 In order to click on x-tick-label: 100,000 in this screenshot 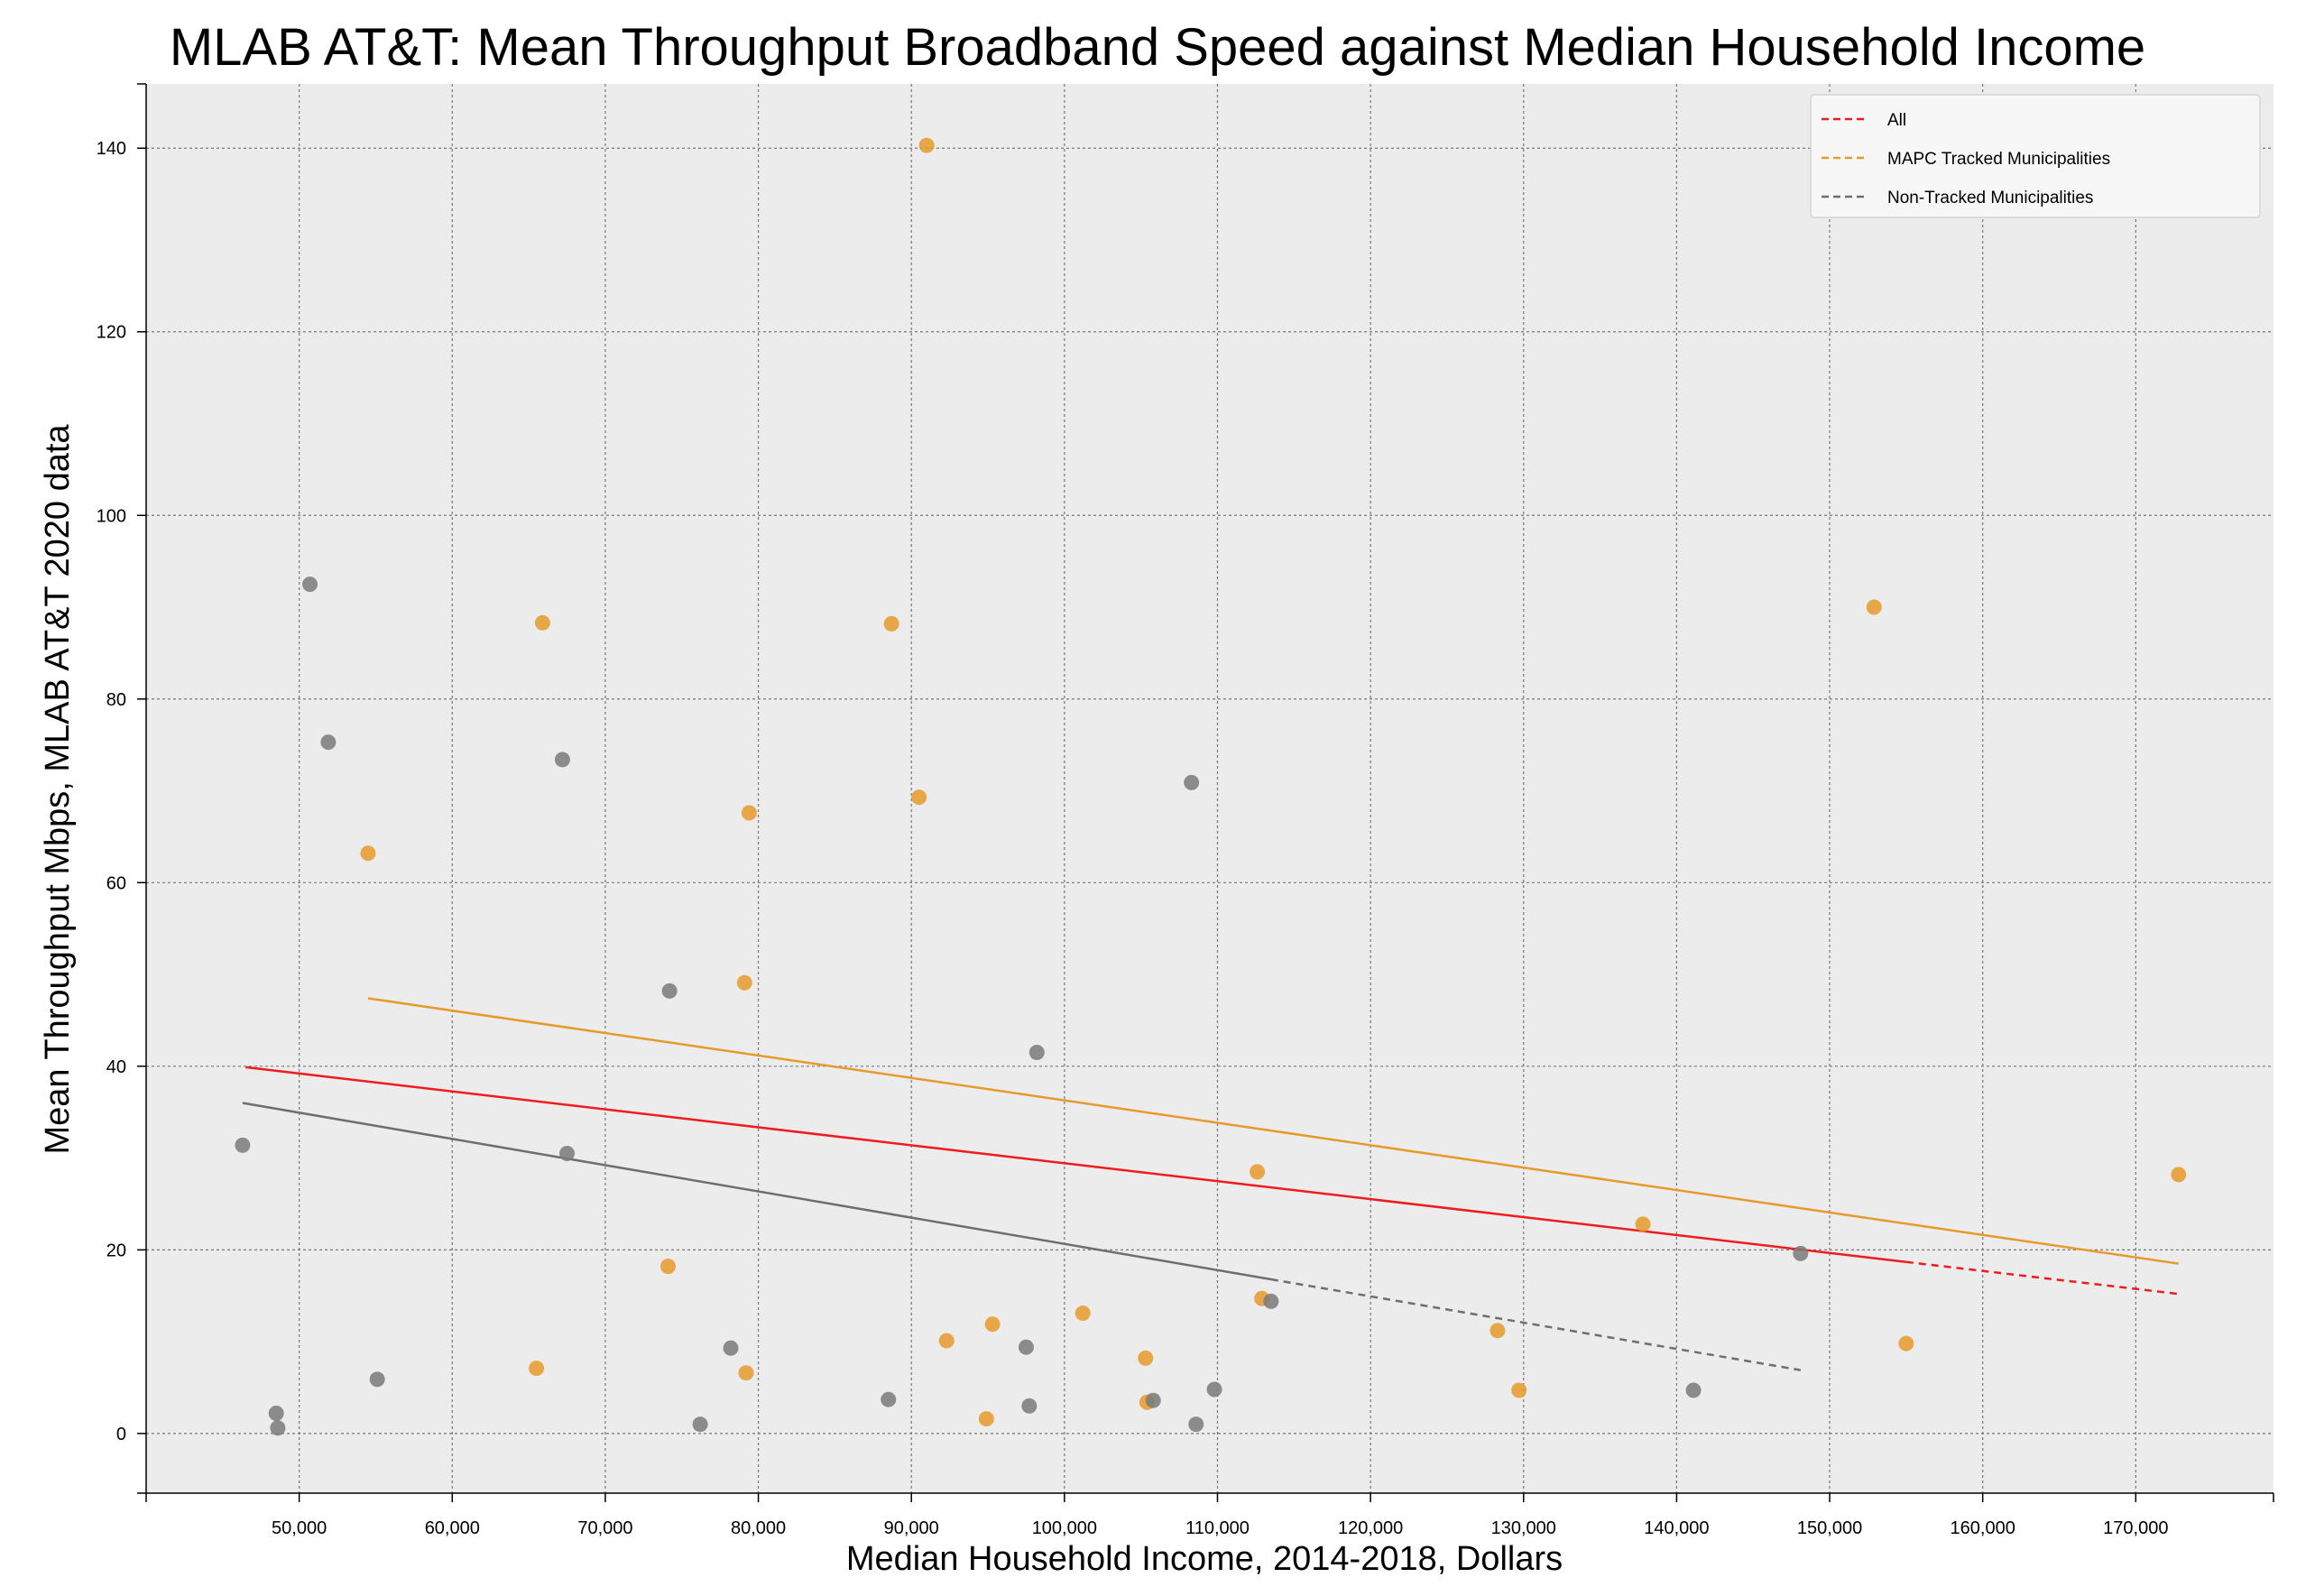, I will do `click(1065, 1528)`.